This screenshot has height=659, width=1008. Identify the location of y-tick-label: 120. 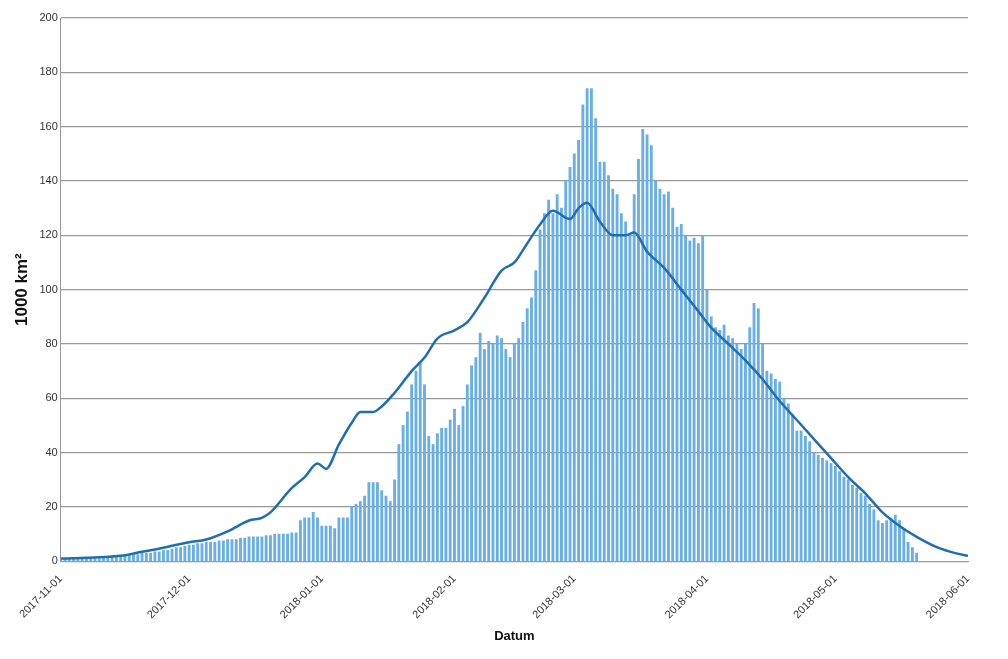
(48, 234).